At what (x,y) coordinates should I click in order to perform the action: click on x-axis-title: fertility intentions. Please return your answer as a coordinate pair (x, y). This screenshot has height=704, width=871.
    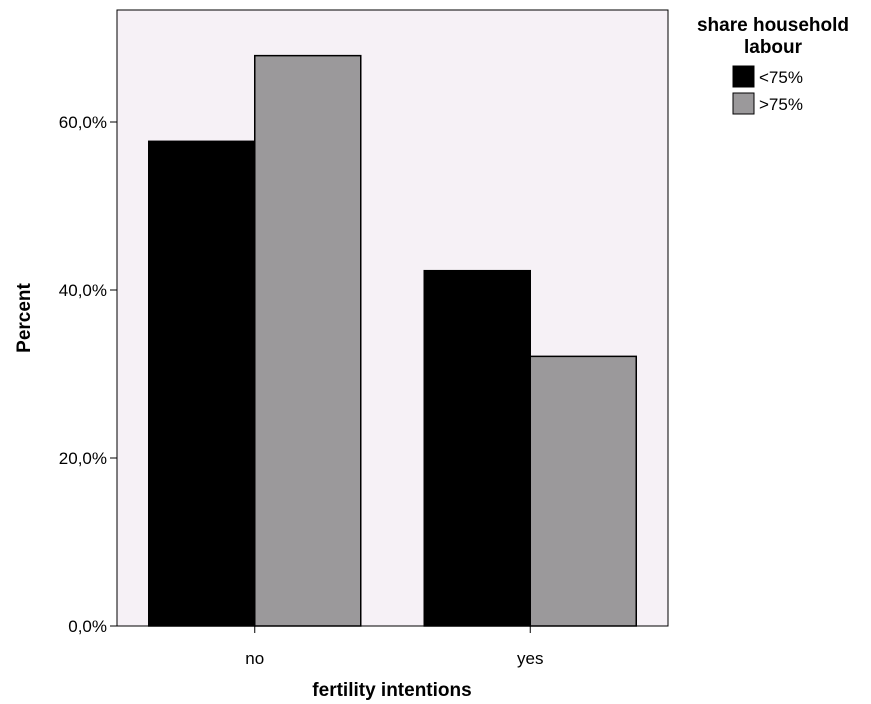
    Looking at the image, I should click on (391, 690).